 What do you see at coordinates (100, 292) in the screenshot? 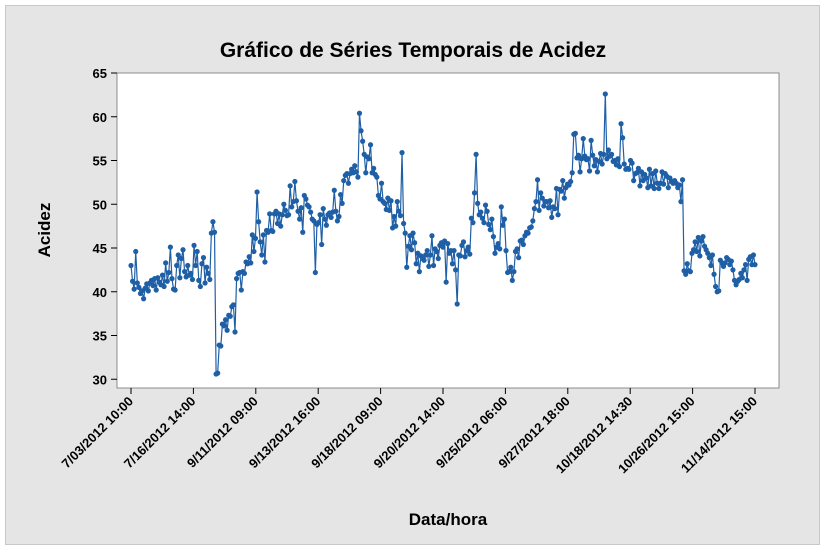
I see `y-tick-label: 40` at bounding box center [100, 292].